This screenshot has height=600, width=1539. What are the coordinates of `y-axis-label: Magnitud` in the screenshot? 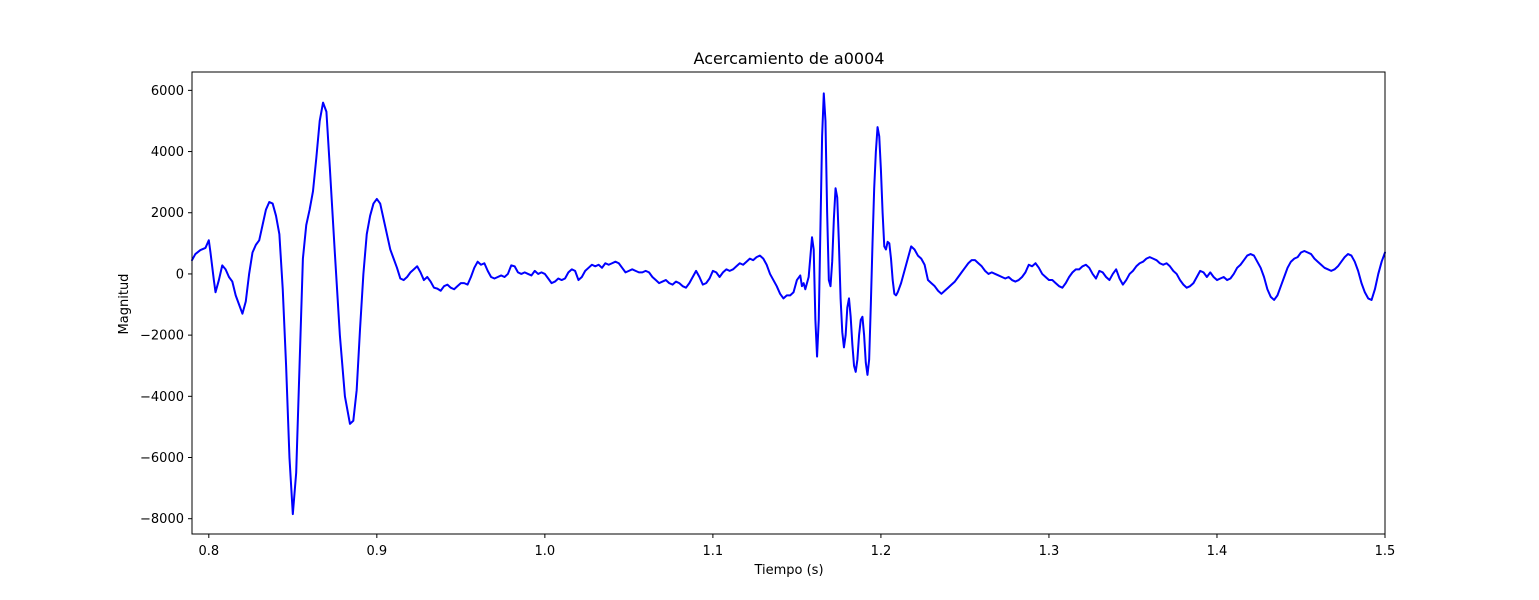 It's located at (124, 304).